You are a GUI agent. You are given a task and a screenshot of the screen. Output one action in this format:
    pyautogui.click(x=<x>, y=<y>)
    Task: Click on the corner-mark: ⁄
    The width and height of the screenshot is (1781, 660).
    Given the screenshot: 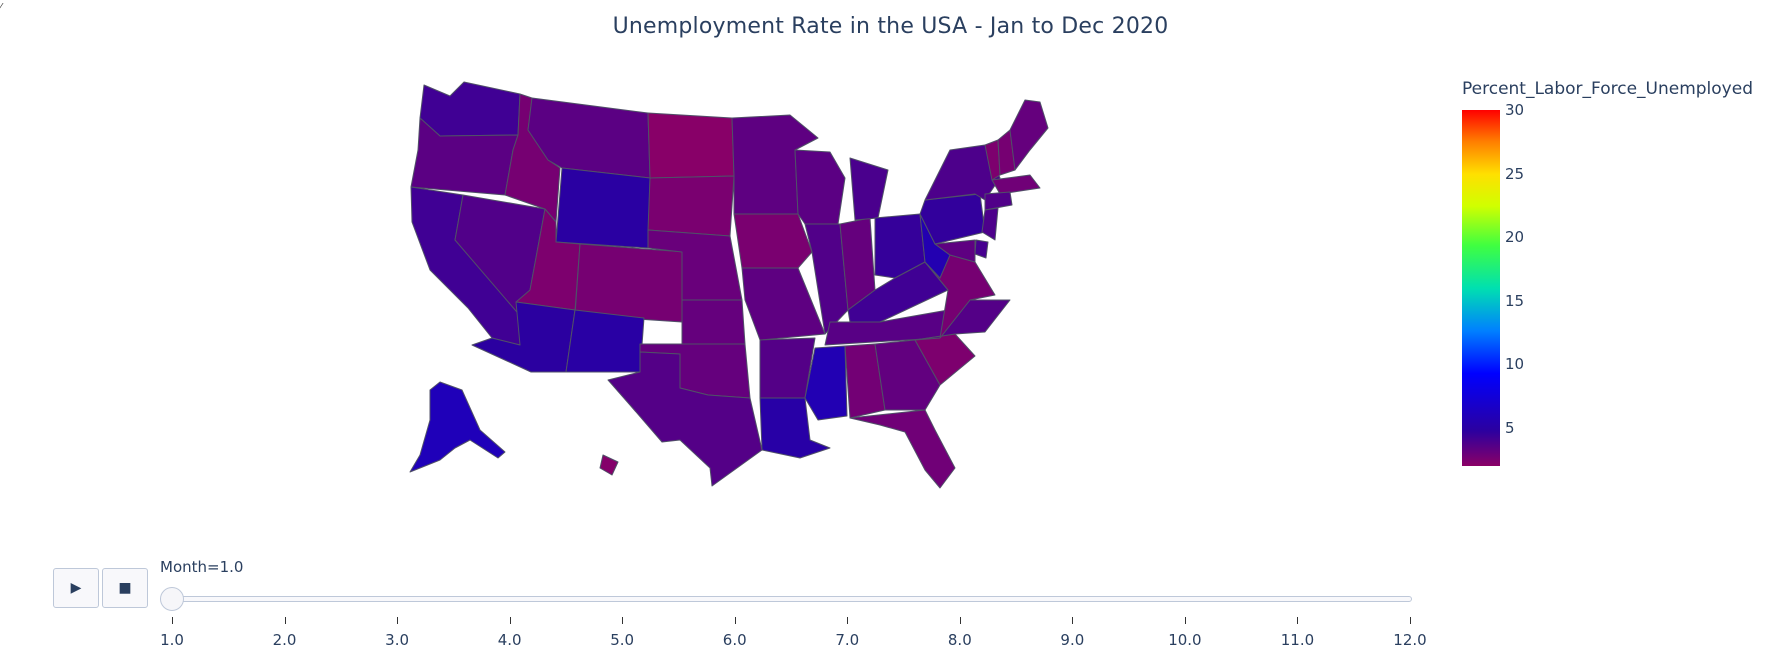 What is the action you would take?
    pyautogui.click(x=1, y=7)
    